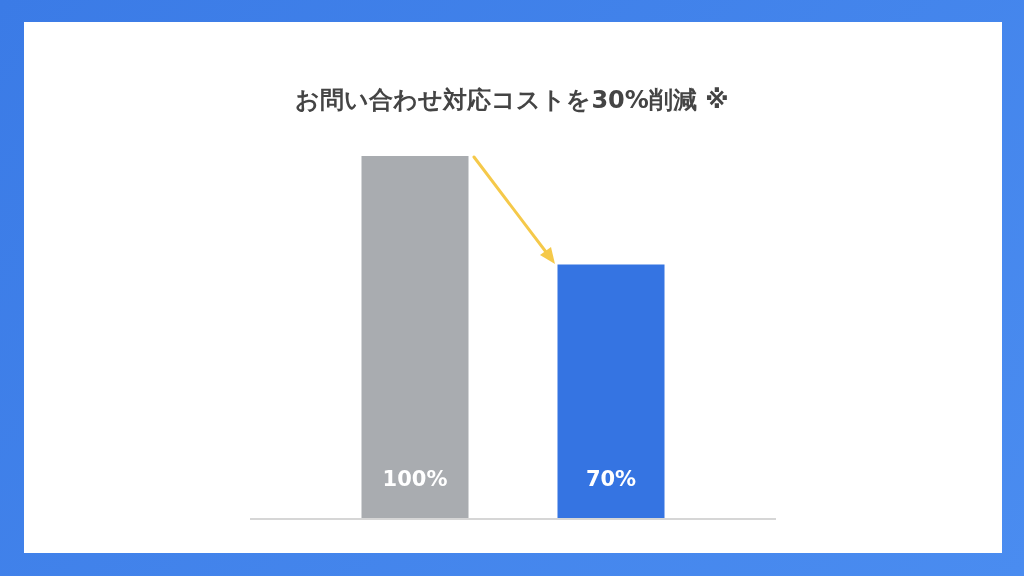 The image size is (1024, 576). I want to click on data-label: 70%, so click(611, 479).